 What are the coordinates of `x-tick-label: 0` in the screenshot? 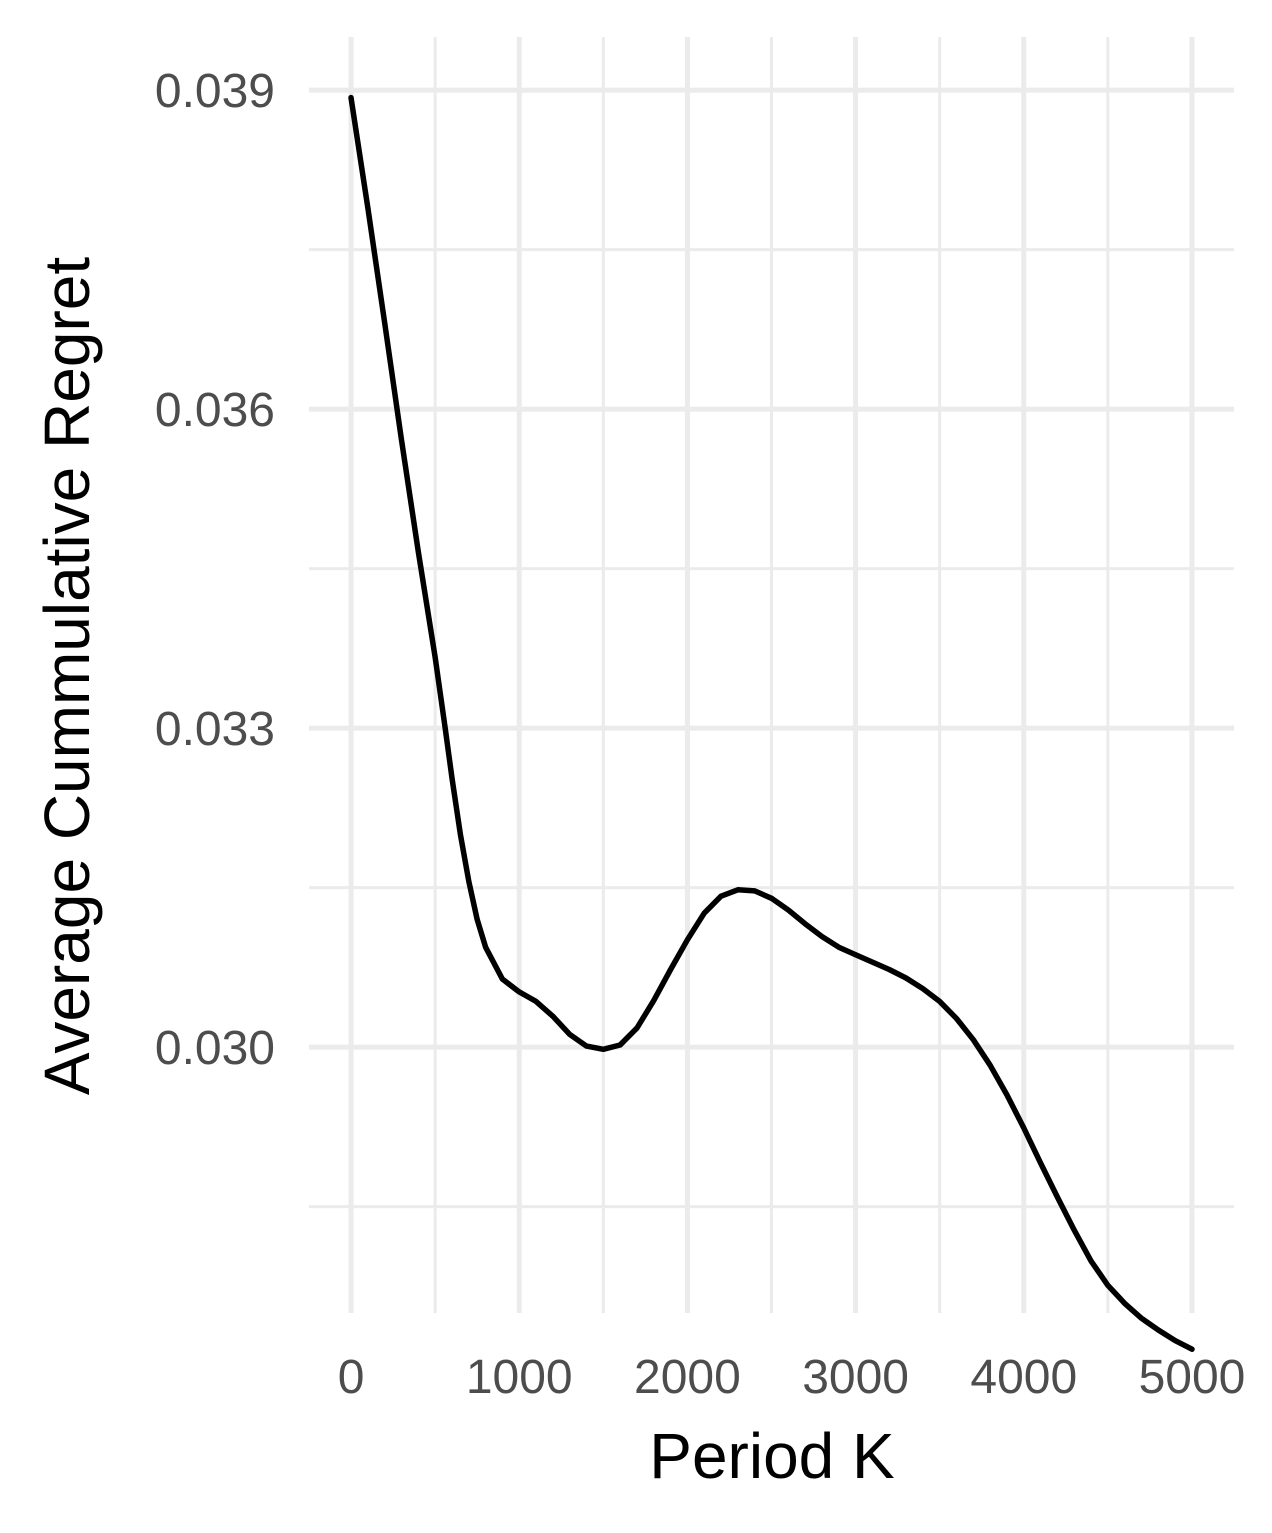 It's located at (351, 1377).